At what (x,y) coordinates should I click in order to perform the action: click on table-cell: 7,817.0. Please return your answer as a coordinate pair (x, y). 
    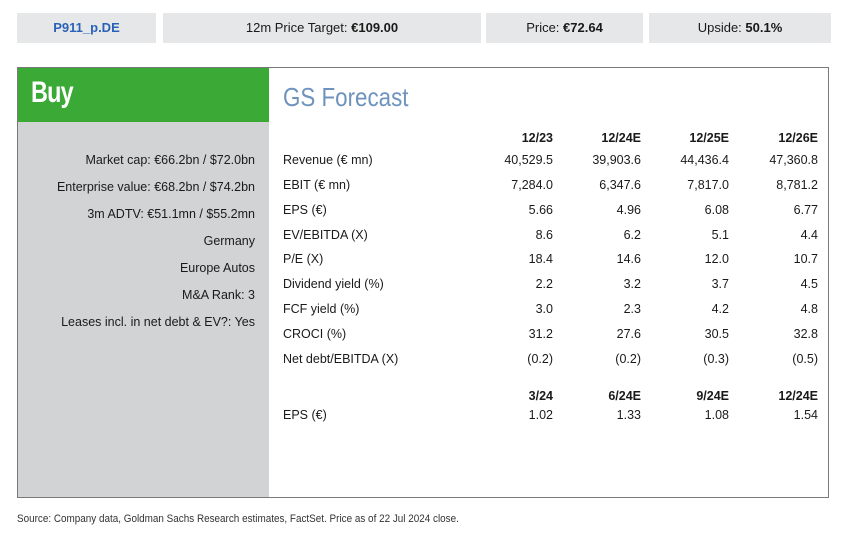
    Looking at the image, I should click on (708, 185).